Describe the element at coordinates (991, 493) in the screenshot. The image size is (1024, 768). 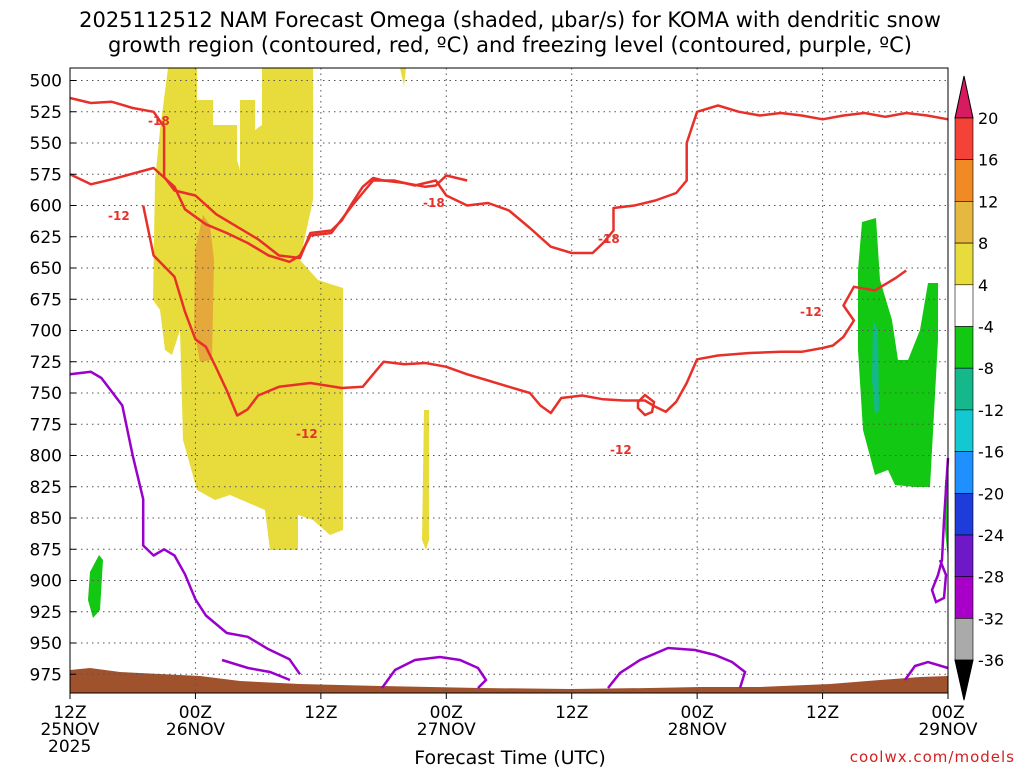
I see `colorbar-tick-label: -20` at that location.